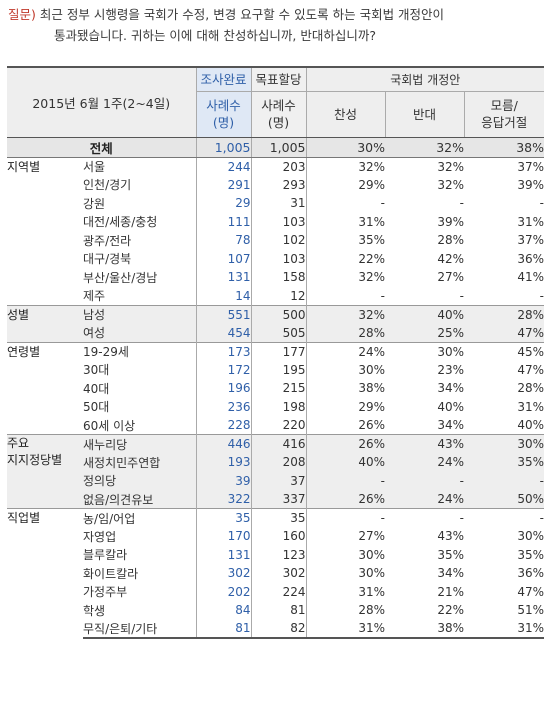 Image resolution: width=550 pixels, height=715 pixels. What do you see at coordinates (504, 114) in the screenshot?
I see `dont-know-header: 모름/응답거절` at bounding box center [504, 114].